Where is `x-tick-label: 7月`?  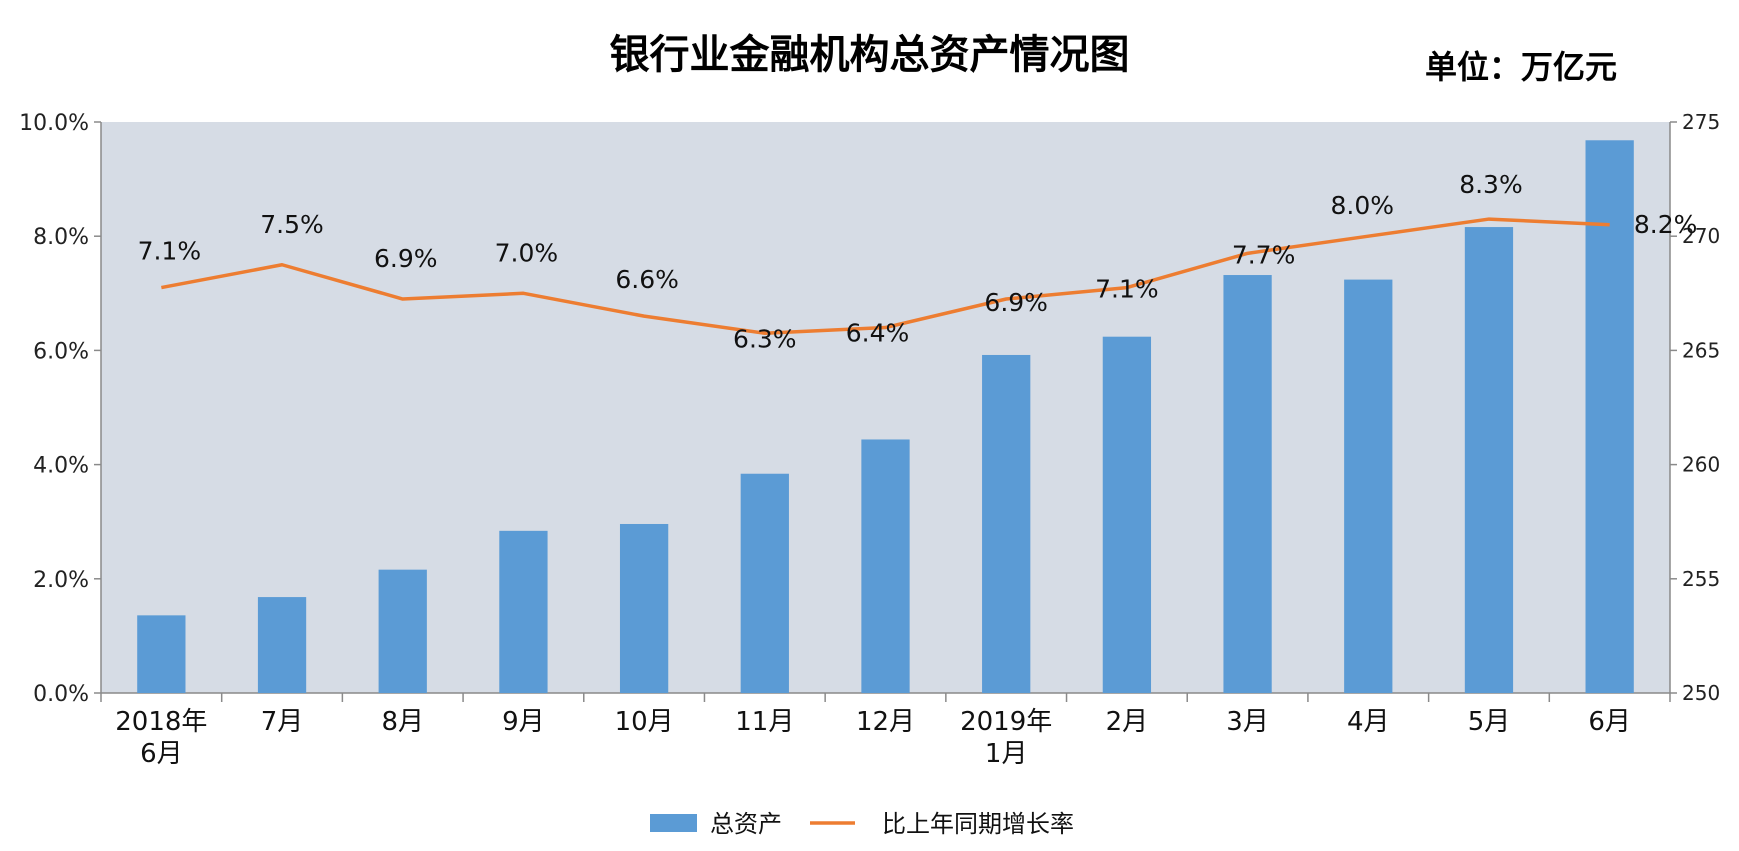
x-tick-label: 7月 is located at coordinates (282, 722).